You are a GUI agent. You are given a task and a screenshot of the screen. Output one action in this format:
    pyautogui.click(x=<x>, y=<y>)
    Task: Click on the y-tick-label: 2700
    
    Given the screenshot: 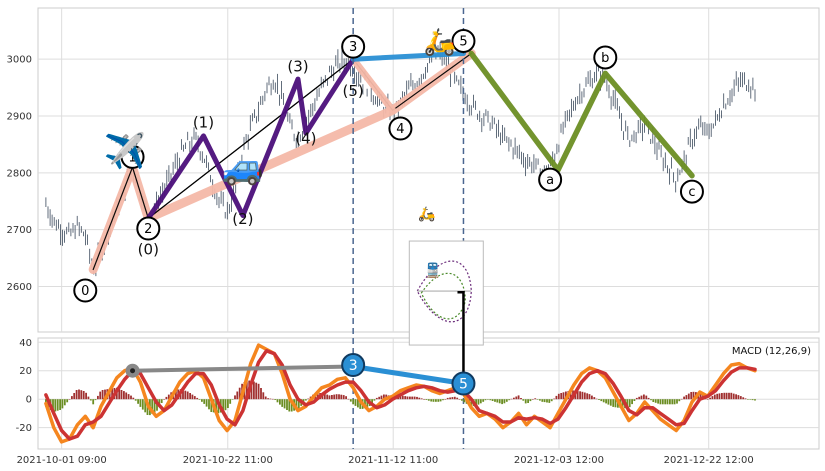 What is the action you would take?
    pyautogui.click(x=19, y=230)
    